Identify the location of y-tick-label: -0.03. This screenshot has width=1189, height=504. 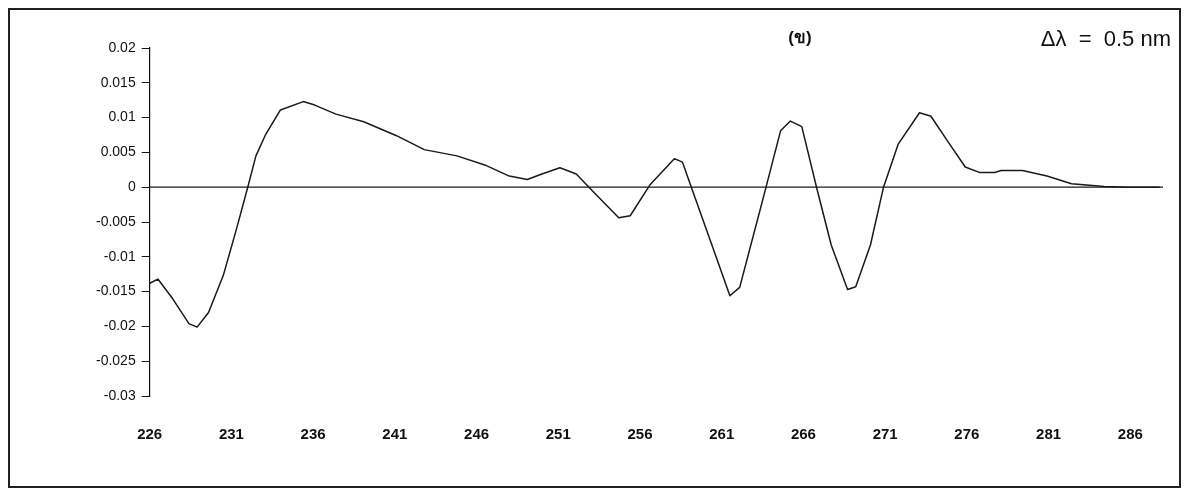
(119, 394).